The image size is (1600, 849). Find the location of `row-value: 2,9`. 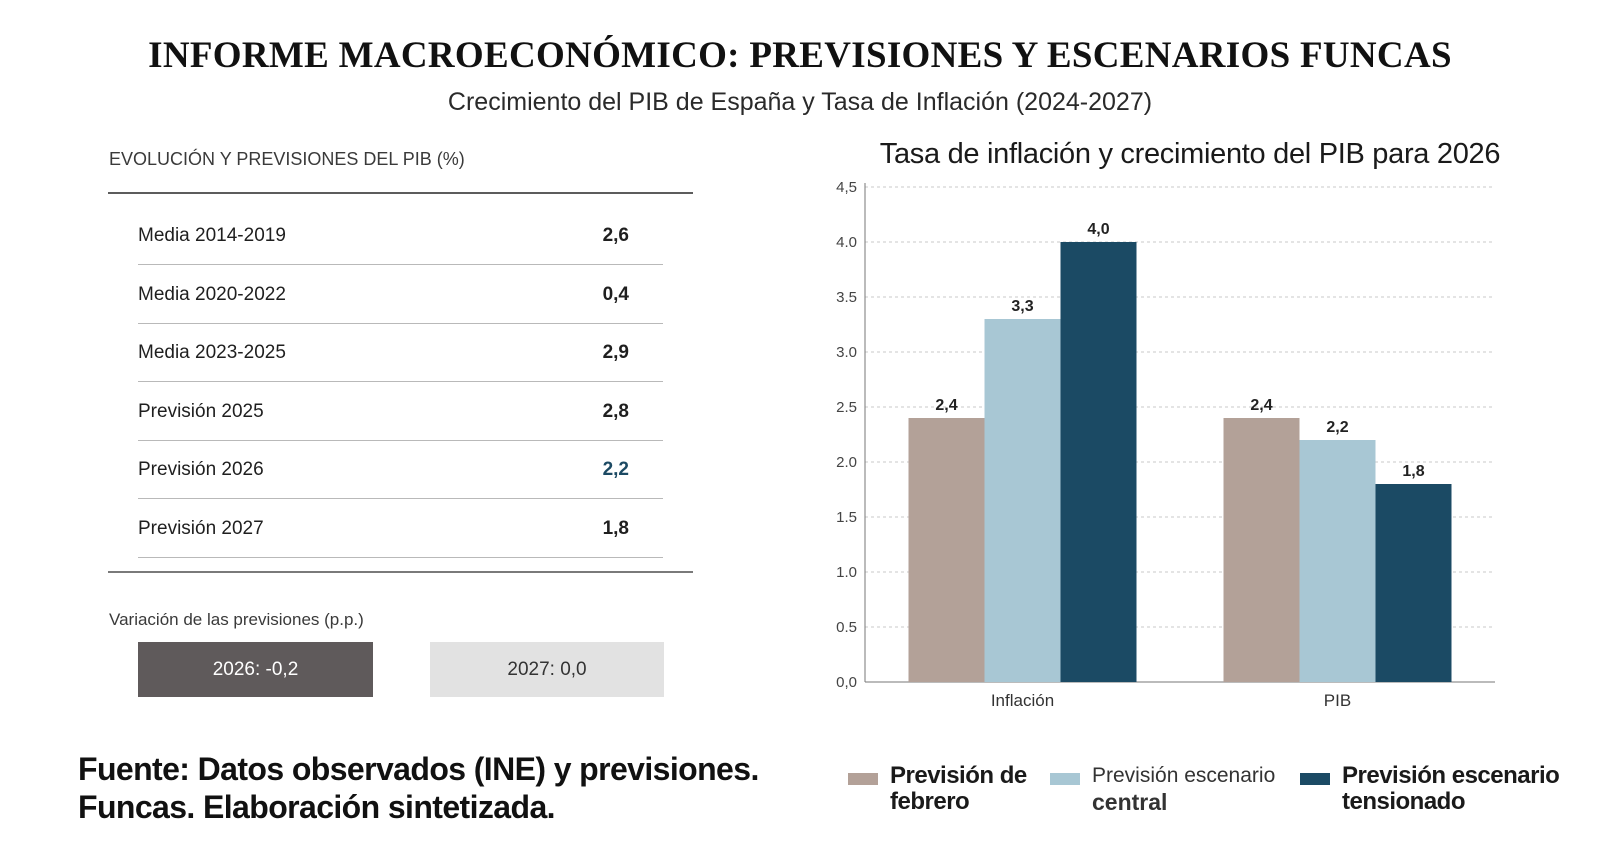

row-value: 2,9 is located at coordinates (615, 352).